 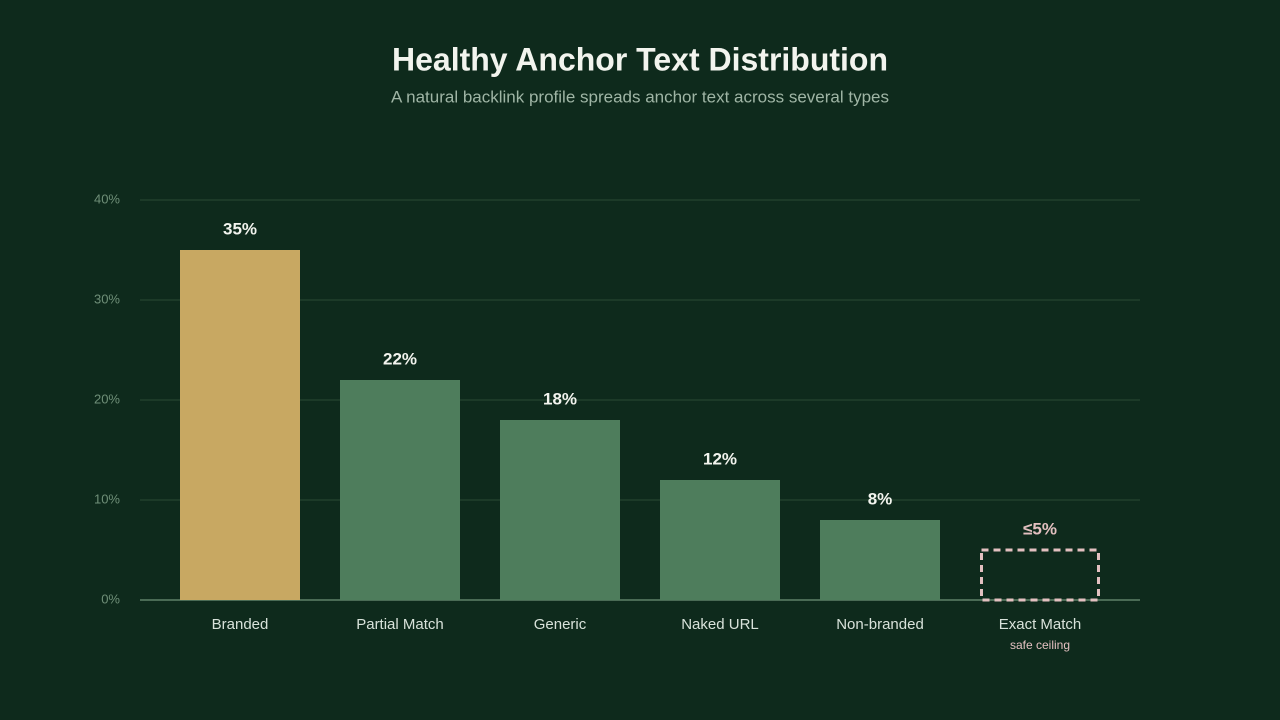 I want to click on value-label: 35%, so click(x=240, y=228).